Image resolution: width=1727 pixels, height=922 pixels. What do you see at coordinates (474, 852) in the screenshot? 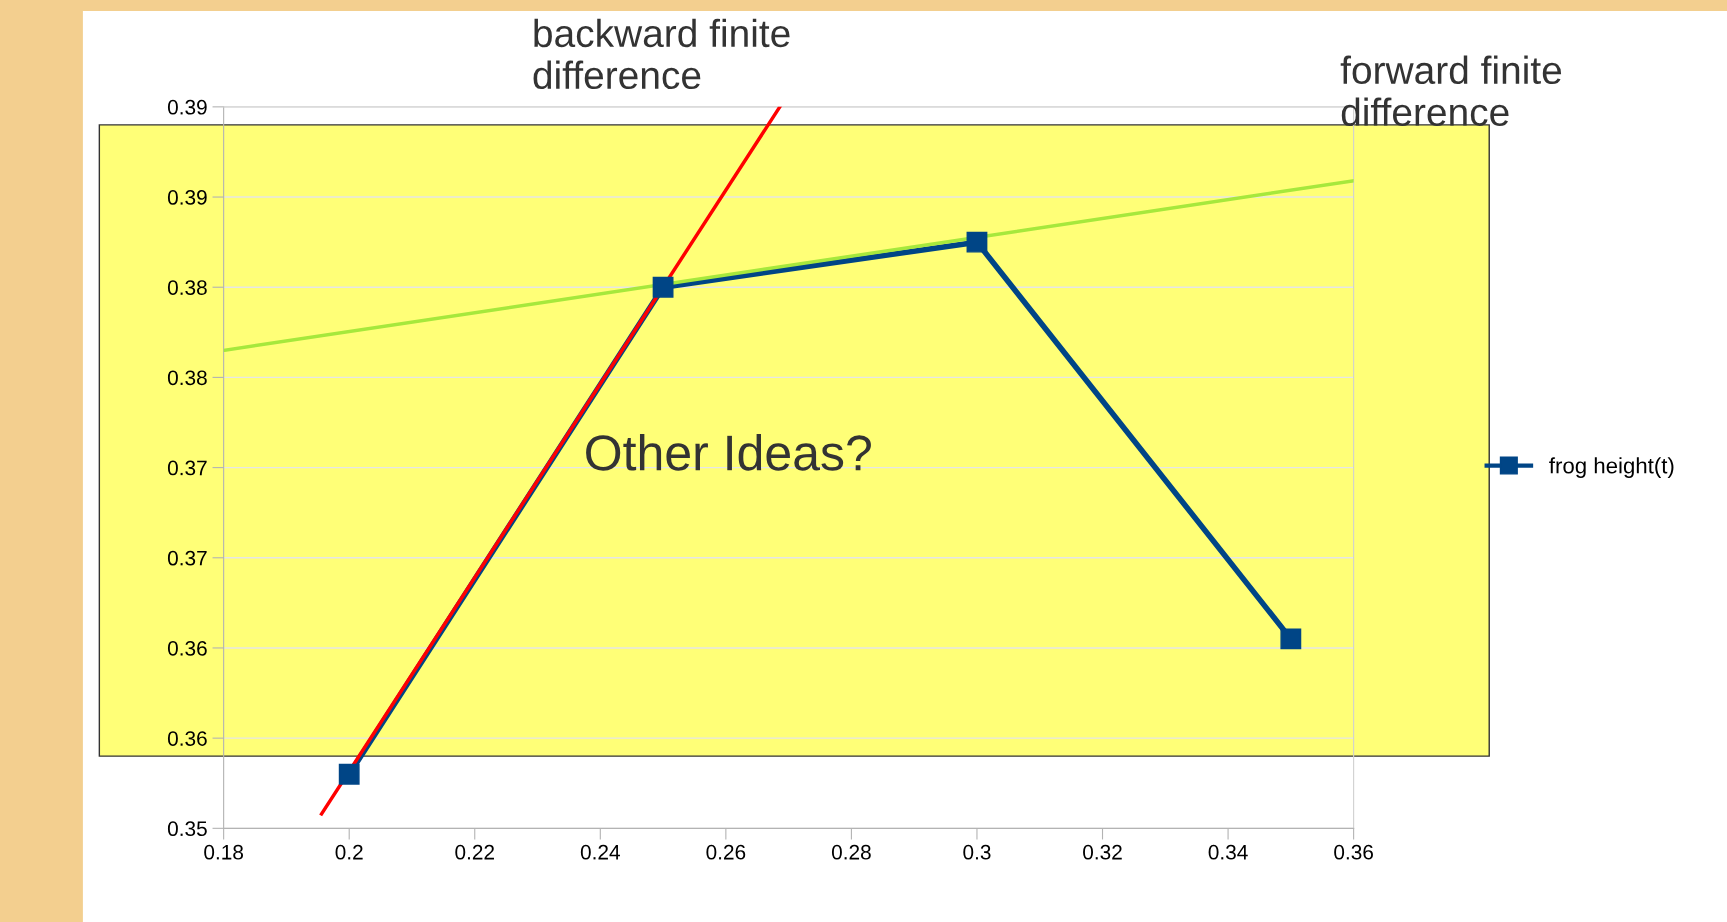
I see `x-tick-label: 0.22` at bounding box center [474, 852].